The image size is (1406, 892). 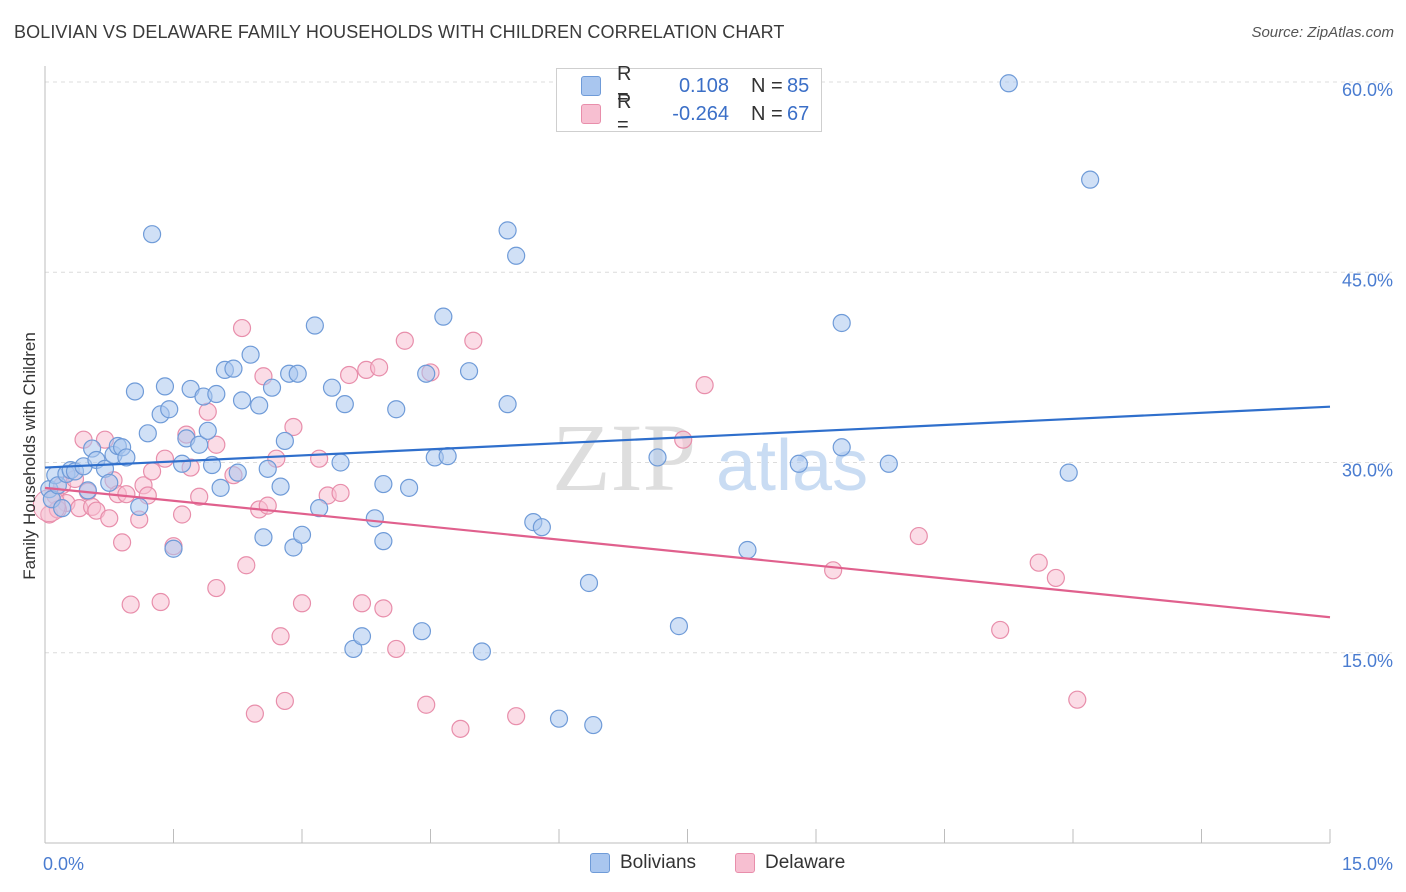 I want to click on legend-r-value: -0.264, so click(x=700, y=113).